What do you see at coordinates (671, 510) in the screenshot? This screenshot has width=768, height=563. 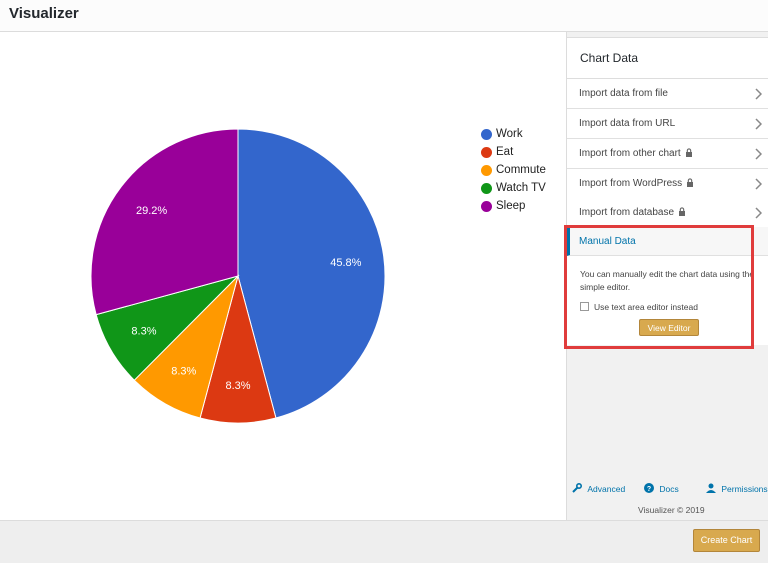 I see `copyright-text: Visualizer © 2019` at bounding box center [671, 510].